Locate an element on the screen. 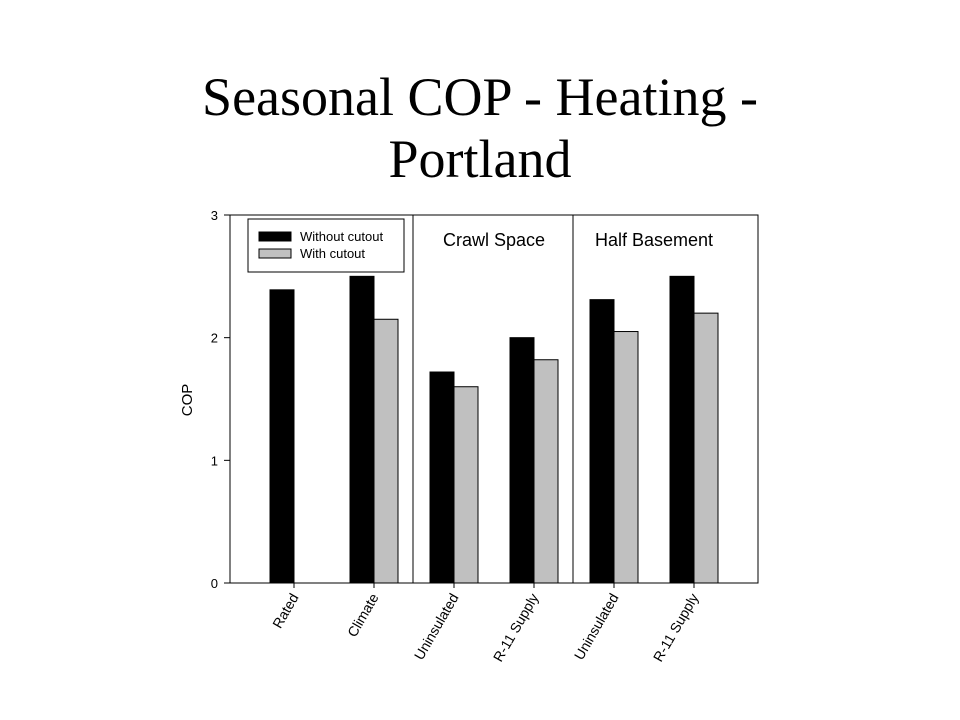 The width and height of the screenshot is (960, 720). y-axis-label: COP is located at coordinates (187, 400).